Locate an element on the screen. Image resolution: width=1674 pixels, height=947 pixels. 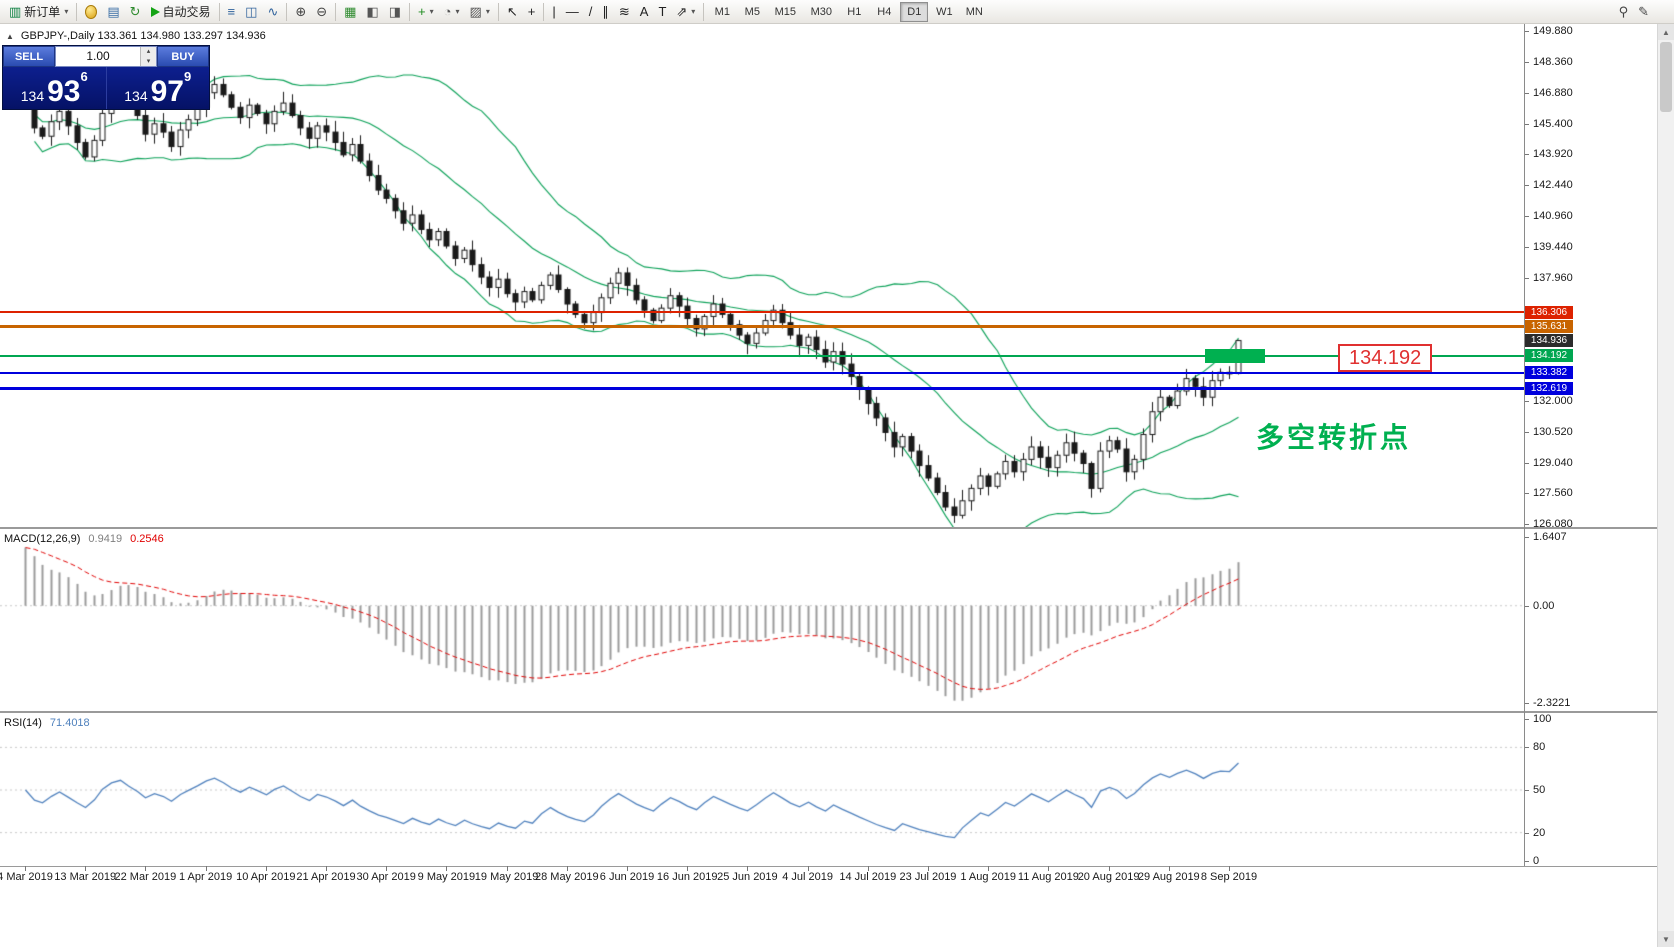
tile-windows-button: ◧ is located at coordinates (372, 12).